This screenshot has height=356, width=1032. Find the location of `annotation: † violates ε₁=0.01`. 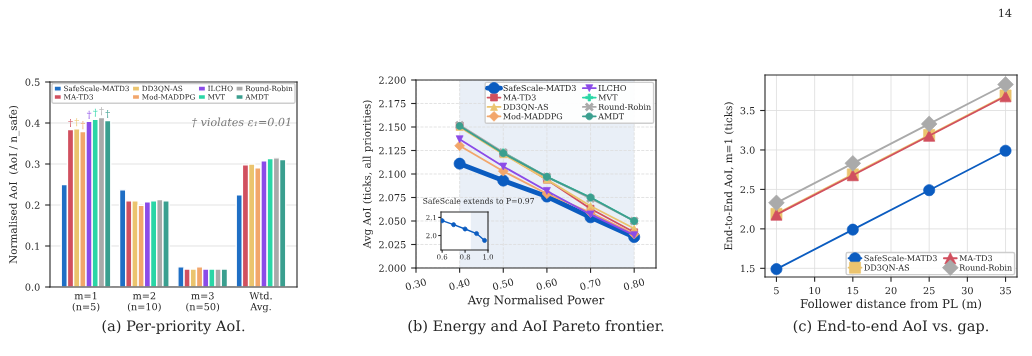

annotation: † violates ε₁=0.01 is located at coordinates (241, 122).